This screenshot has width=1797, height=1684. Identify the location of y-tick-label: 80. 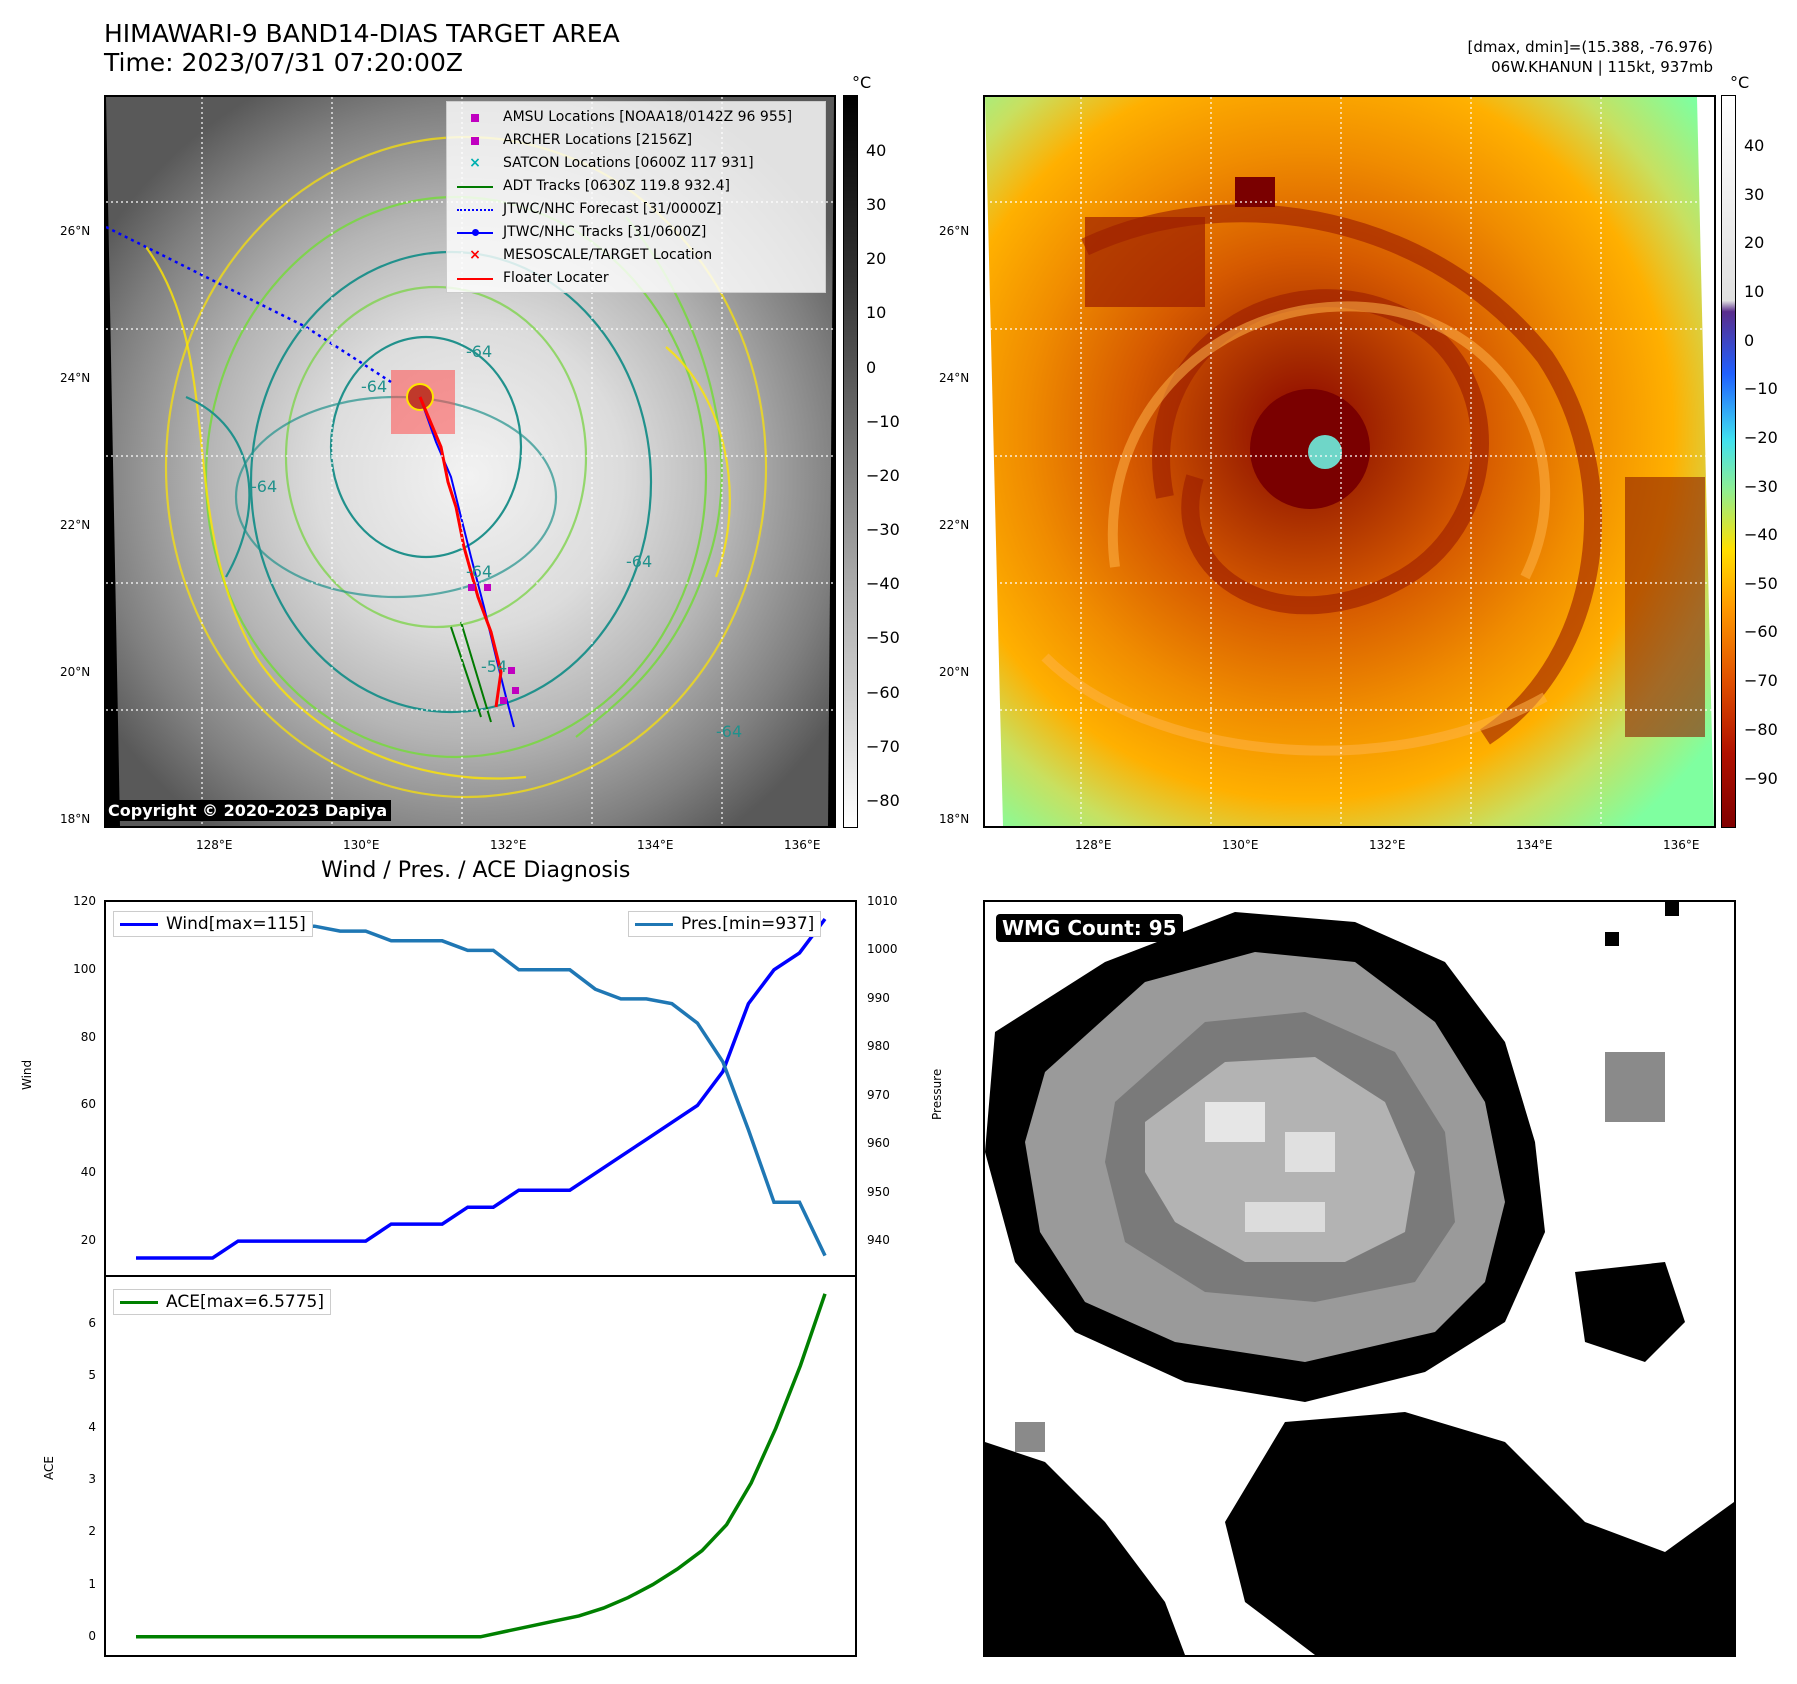
(88, 1036).